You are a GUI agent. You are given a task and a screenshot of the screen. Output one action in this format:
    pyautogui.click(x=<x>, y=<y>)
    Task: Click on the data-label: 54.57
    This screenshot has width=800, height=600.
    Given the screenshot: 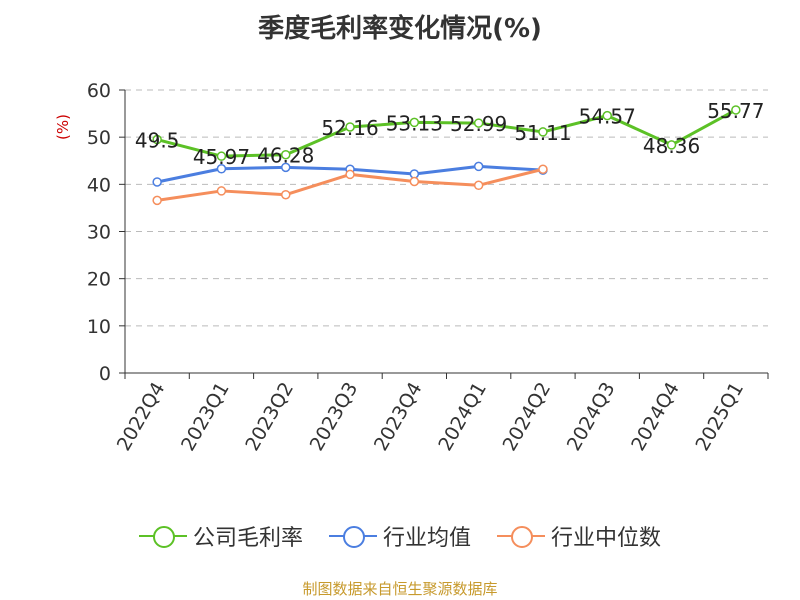 What is the action you would take?
    pyautogui.click(x=607, y=117)
    